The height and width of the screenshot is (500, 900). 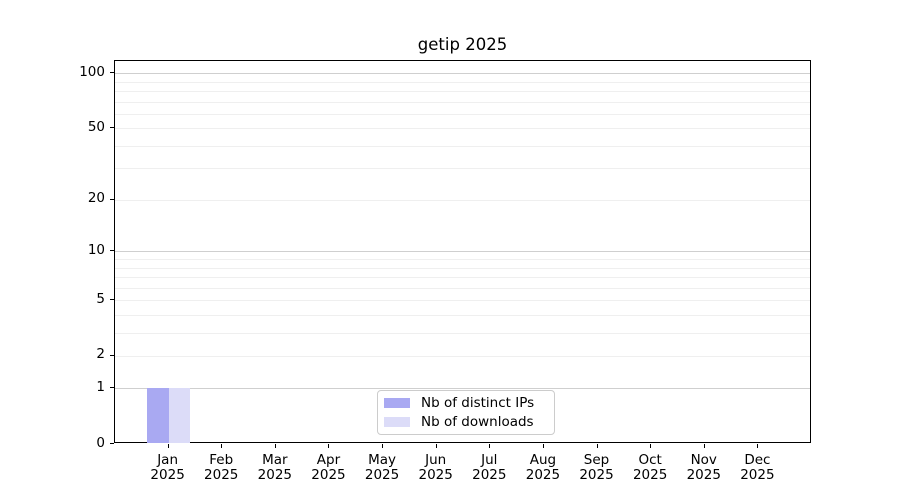 I want to click on x-tick-label: Jan 2025, so click(x=168, y=468).